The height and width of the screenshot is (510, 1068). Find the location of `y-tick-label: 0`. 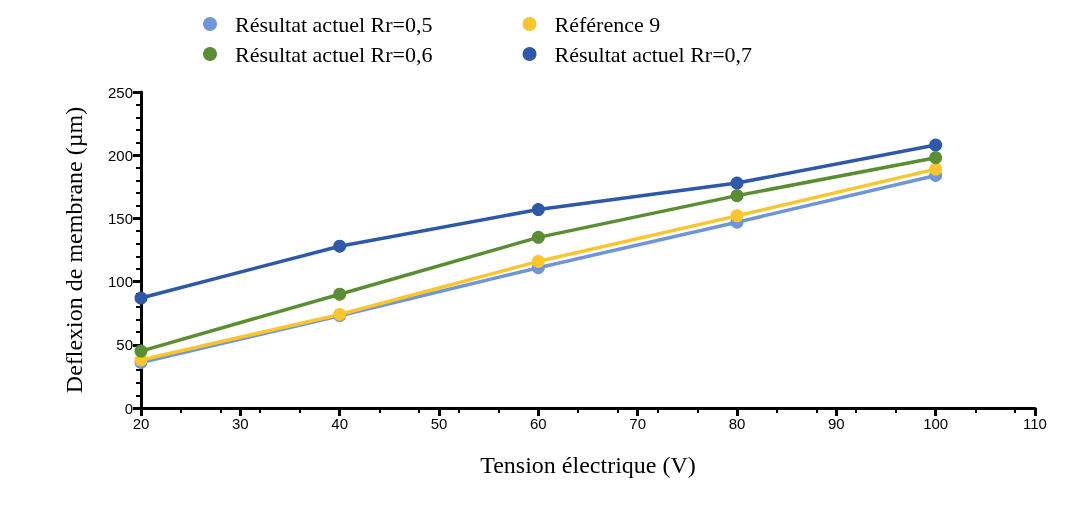

y-tick-label: 0 is located at coordinates (128, 408).